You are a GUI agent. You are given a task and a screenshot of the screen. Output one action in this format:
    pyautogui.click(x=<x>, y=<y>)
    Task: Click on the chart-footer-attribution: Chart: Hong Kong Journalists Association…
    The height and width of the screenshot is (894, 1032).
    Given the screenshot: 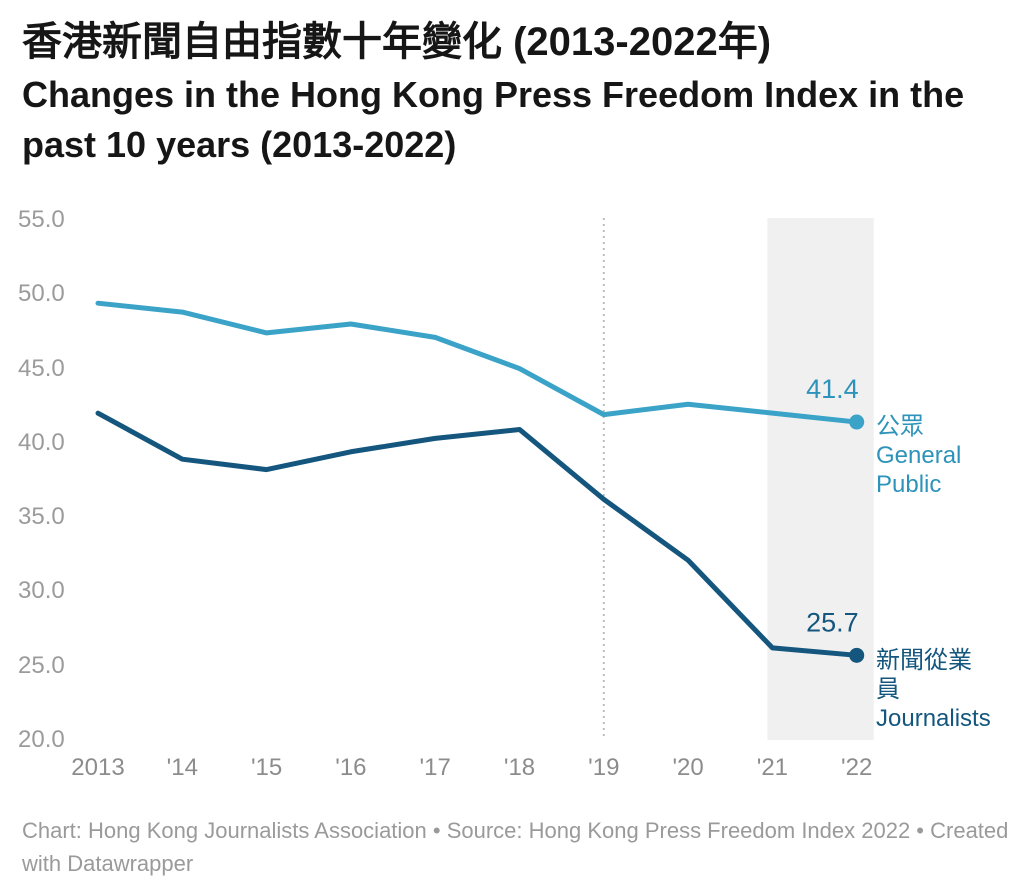 What is the action you would take?
    pyautogui.click(x=515, y=847)
    